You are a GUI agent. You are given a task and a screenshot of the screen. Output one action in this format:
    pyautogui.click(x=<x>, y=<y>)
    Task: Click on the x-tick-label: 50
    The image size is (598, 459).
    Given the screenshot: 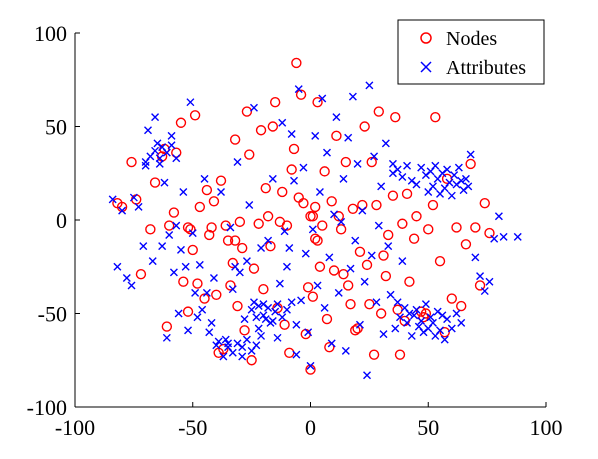 What is the action you would take?
    pyautogui.click(x=428, y=427)
    